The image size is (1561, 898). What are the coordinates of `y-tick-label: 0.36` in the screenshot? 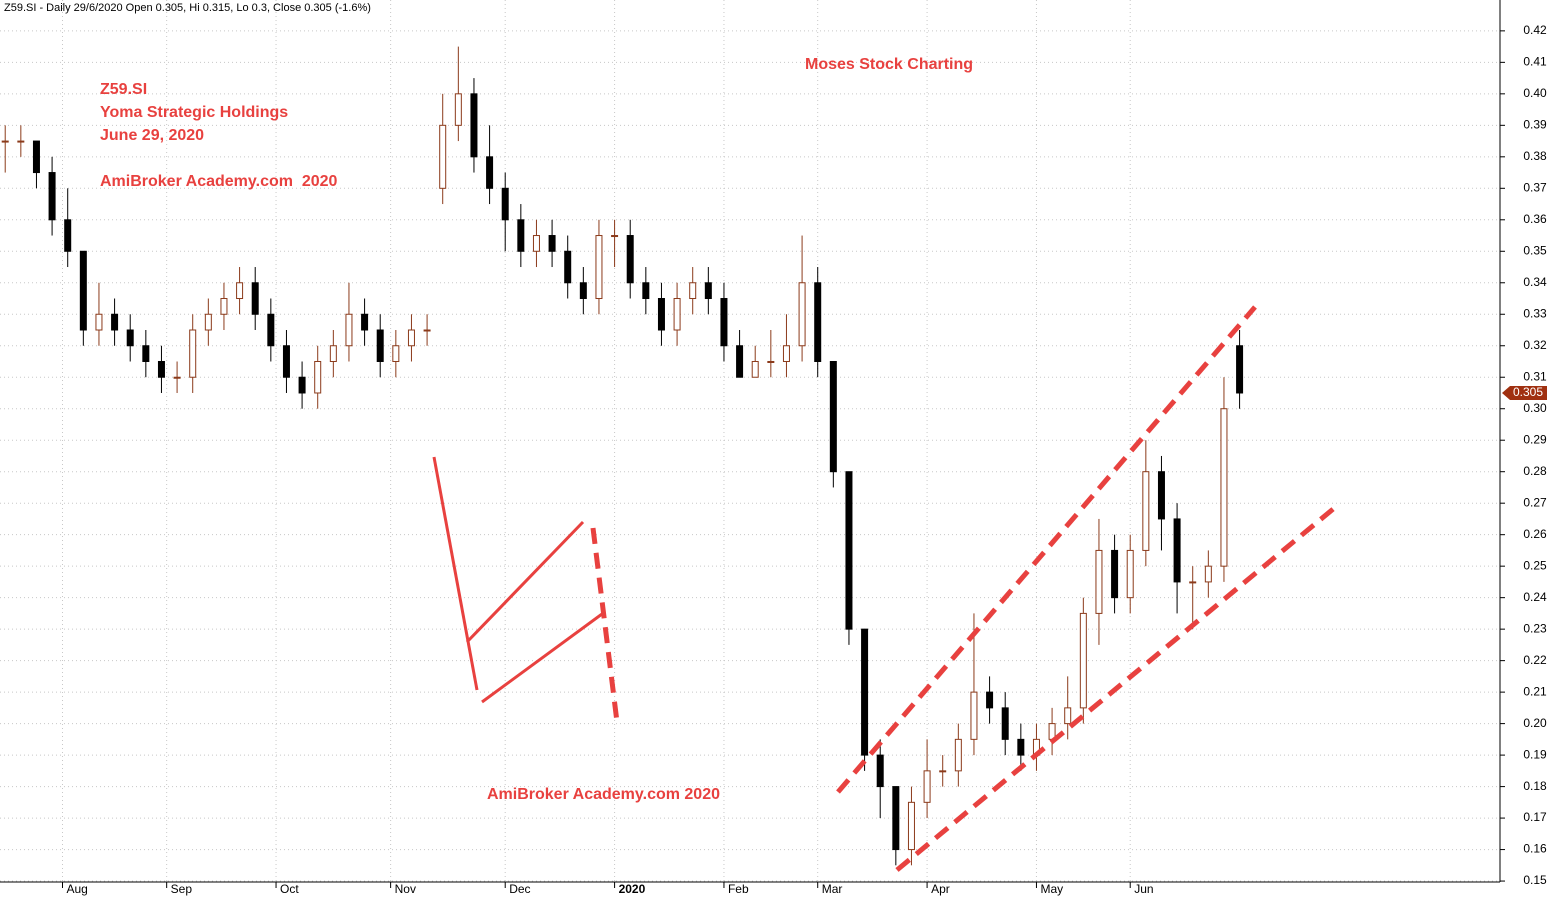 It's located at (1535, 219).